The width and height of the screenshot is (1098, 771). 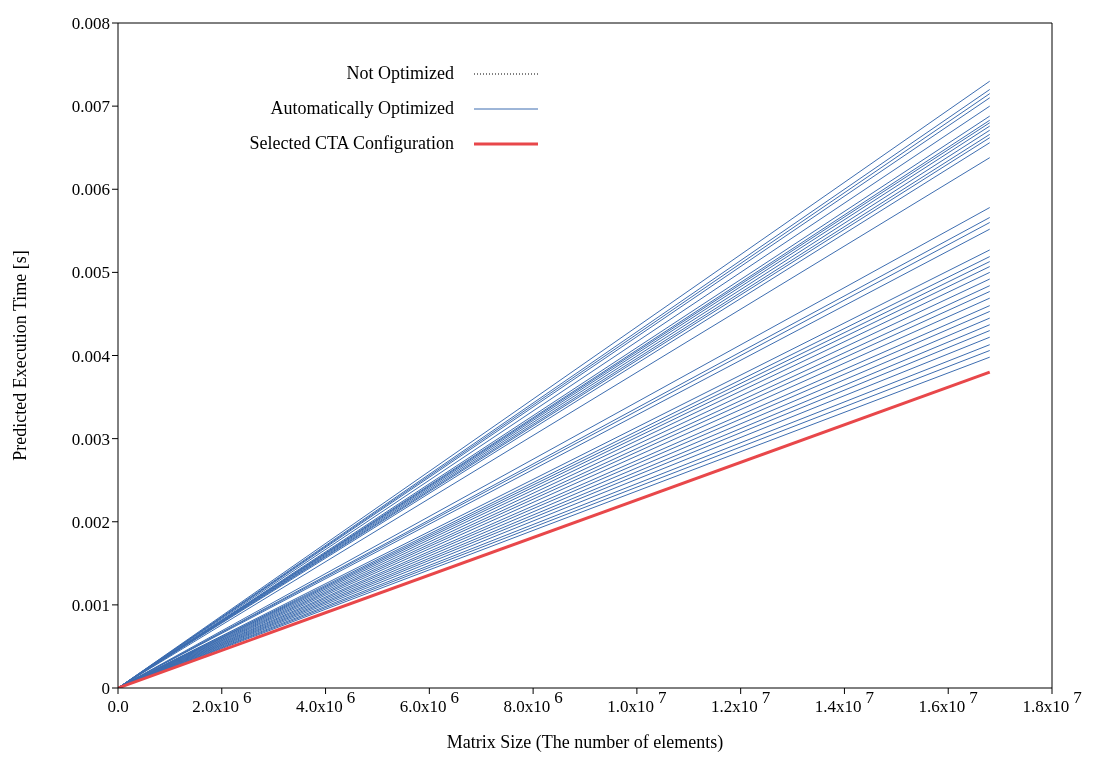 What do you see at coordinates (351, 143) in the screenshot?
I see `legend-label: Selected CTA Configuration` at bounding box center [351, 143].